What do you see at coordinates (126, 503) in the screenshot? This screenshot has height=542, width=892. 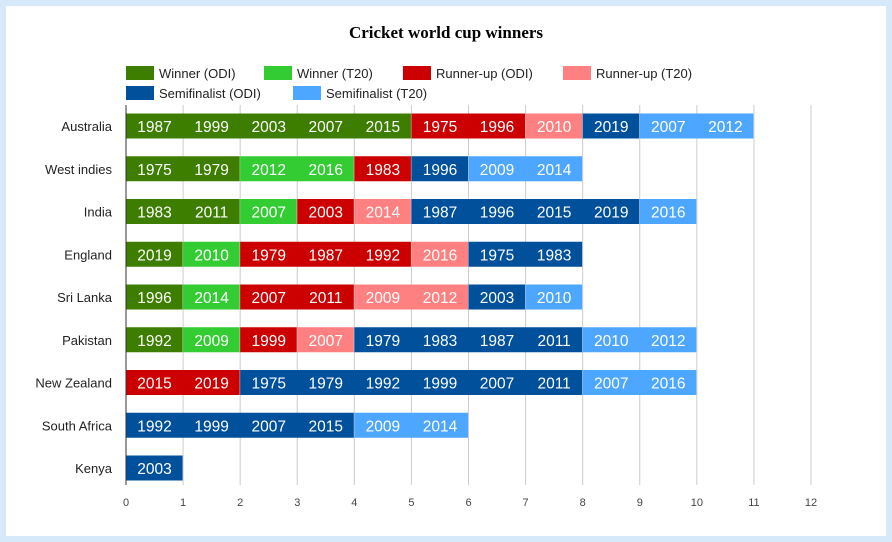 I see `x-tick-label: 0` at bounding box center [126, 503].